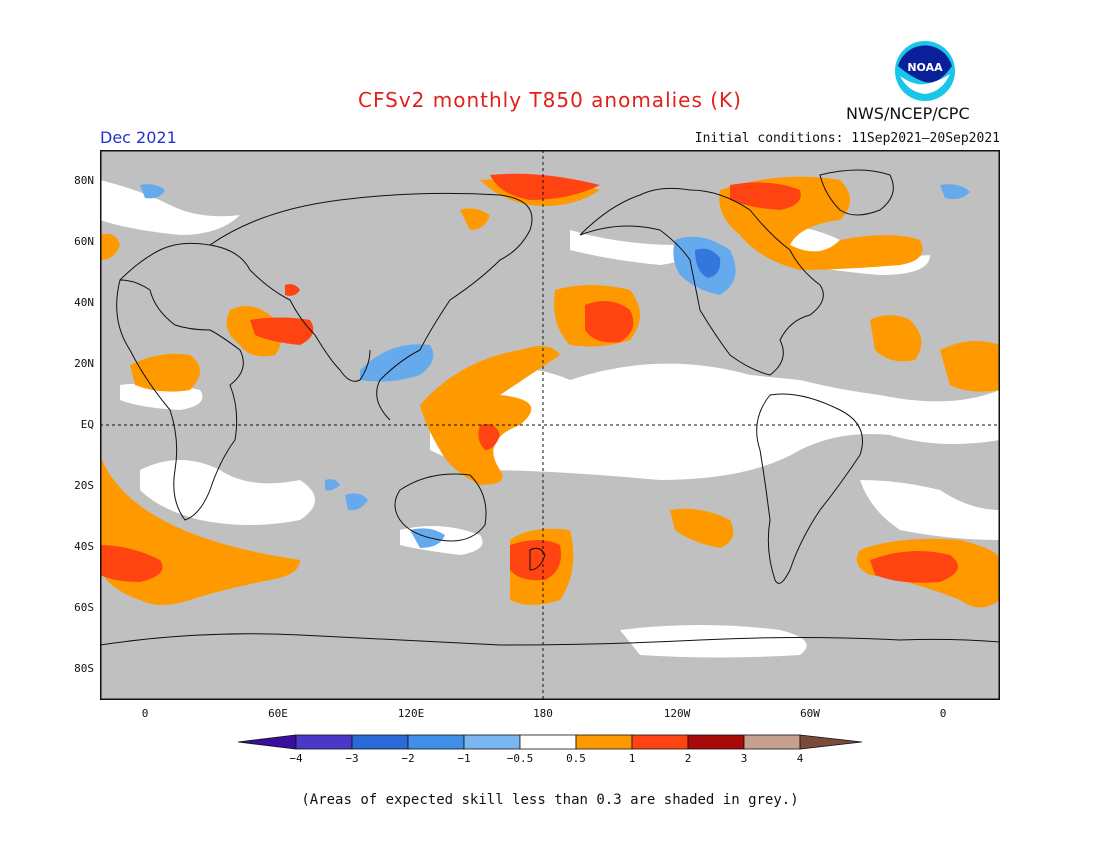 This screenshot has height=850, width=1100. I want to click on colorbar-label: −2, so click(408, 758).